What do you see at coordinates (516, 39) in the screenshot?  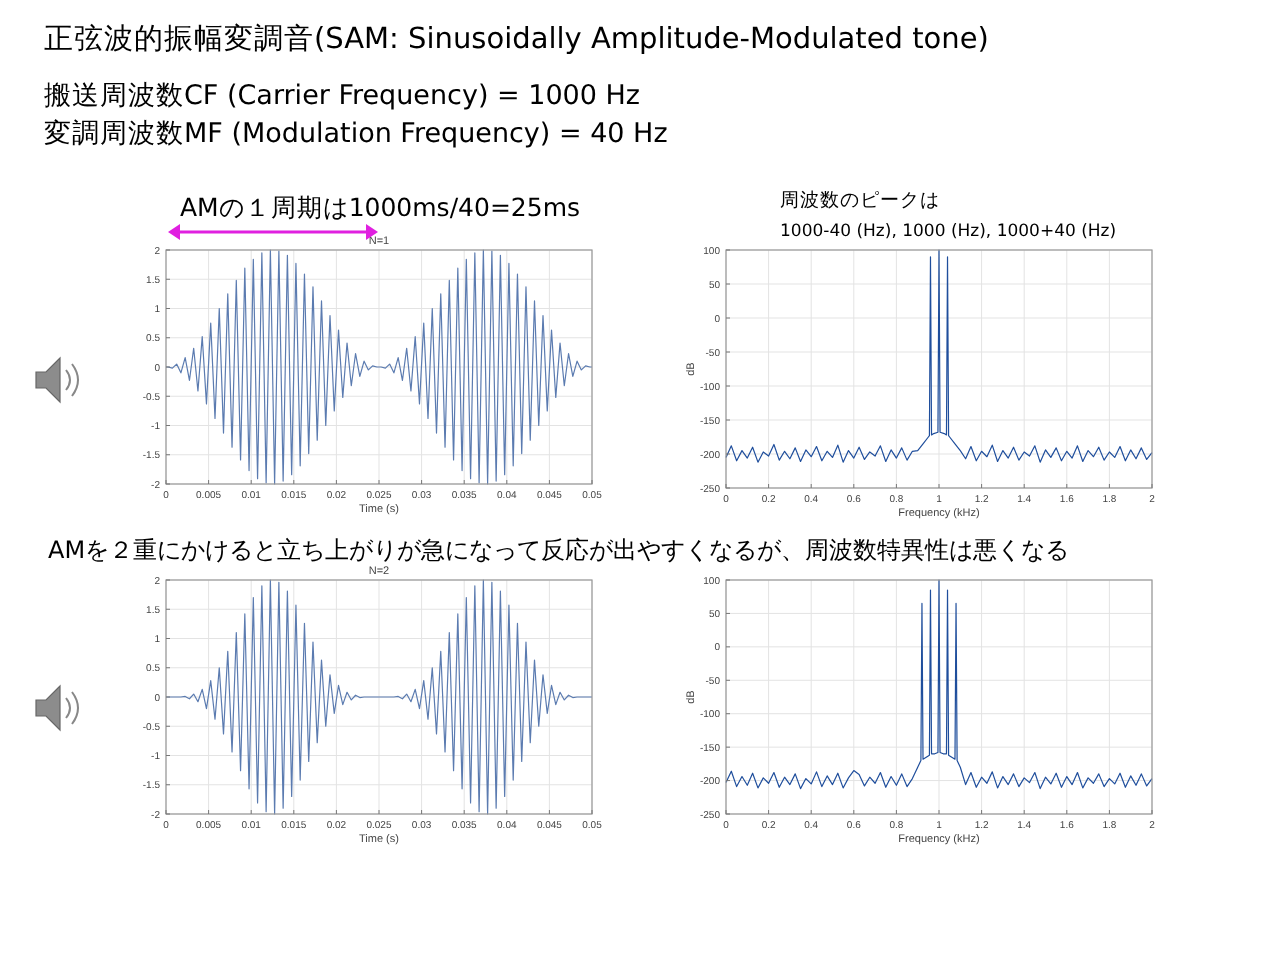 I see `text: 正弦波的振幅変調音(SAM: Sinusoidally Amplitude-Modulated tone)` at bounding box center [516, 39].